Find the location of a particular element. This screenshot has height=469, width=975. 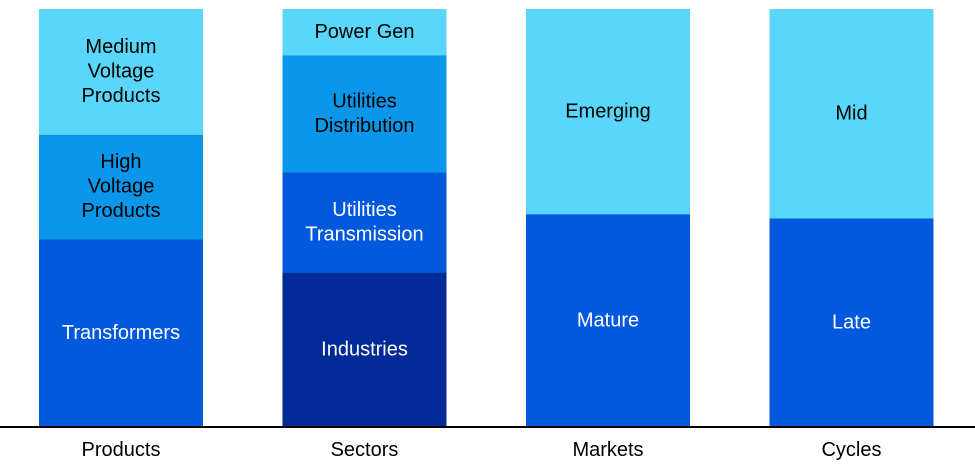

bar-segment-cycles-late is located at coordinates (851, 323).